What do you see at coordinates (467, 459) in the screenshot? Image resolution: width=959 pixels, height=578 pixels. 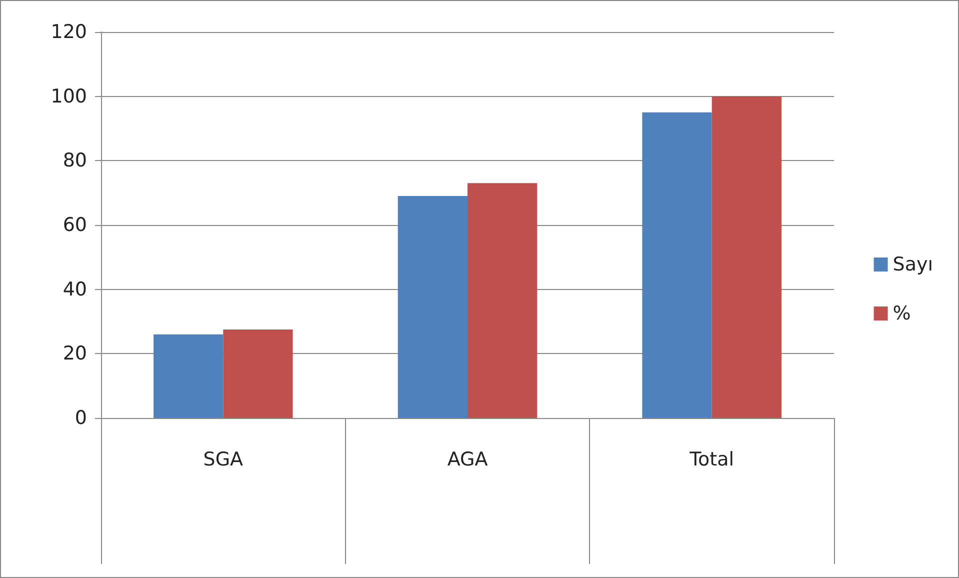 I see `x-tick-label: AGA` at bounding box center [467, 459].